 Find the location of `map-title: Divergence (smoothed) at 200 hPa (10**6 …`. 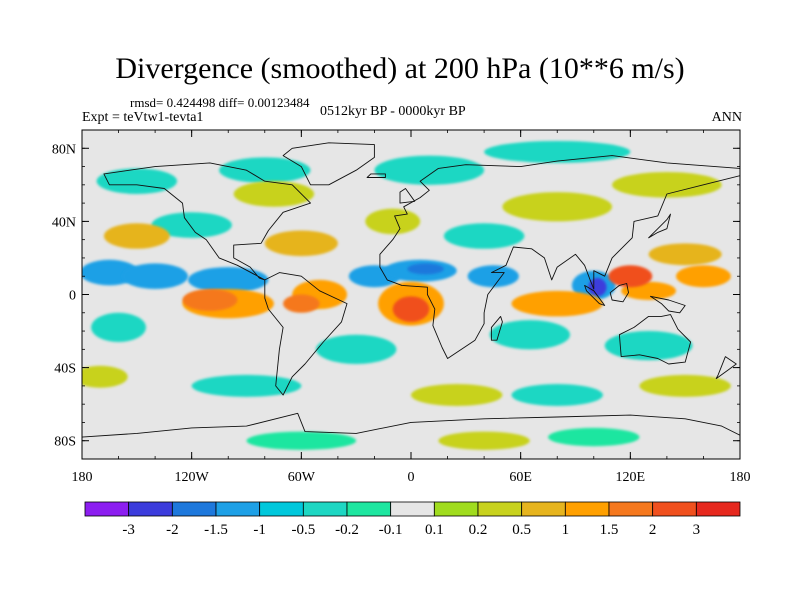

map-title: Divergence (smoothed) at 200 hPa (10**6 … is located at coordinates (400, 68).